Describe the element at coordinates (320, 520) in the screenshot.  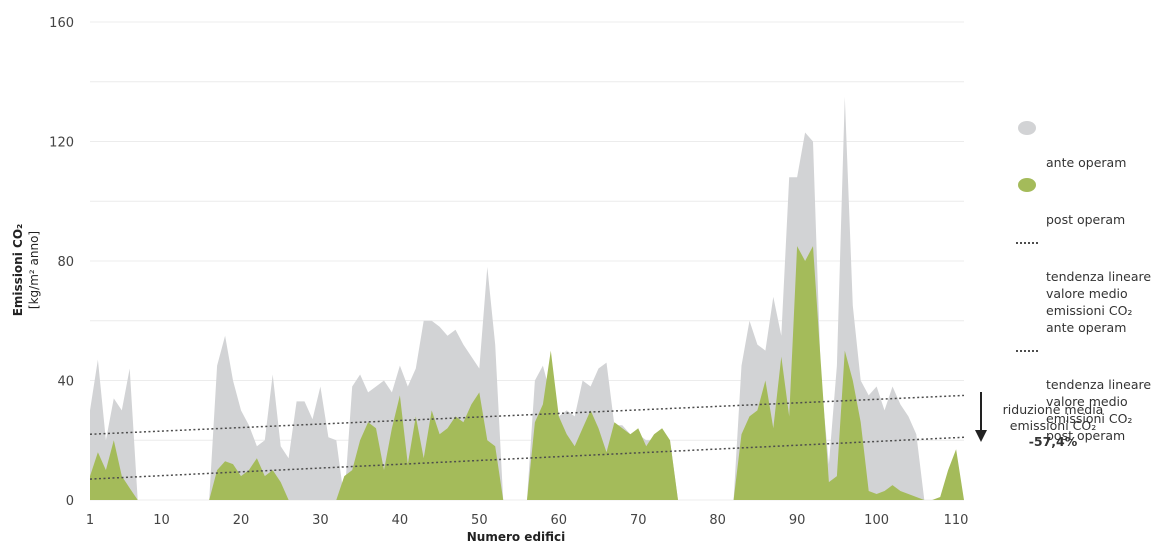
I see `x-tick-label: 30` at that location.